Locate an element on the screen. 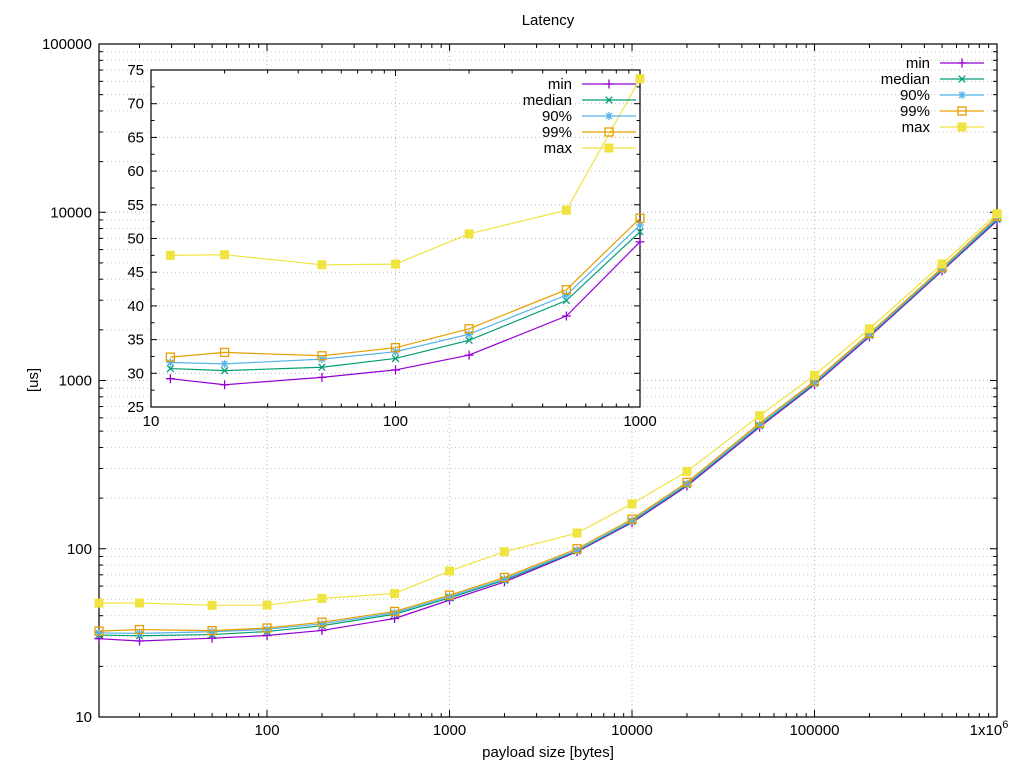 The image size is (1024, 768). y-axis-title: [us] is located at coordinates (33, 380).